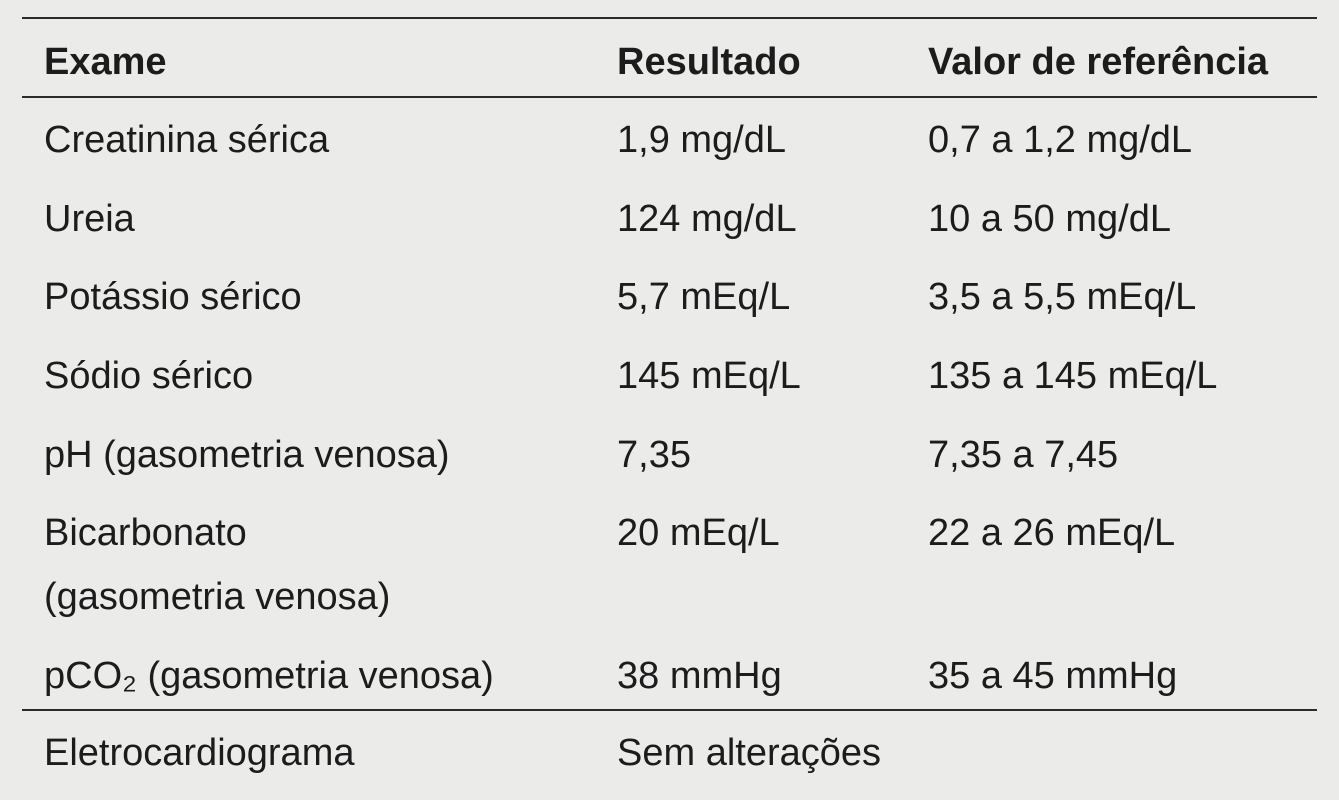  Describe the element at coordinates (669, 97) in the screenshot. I see `header-rule` at that location.